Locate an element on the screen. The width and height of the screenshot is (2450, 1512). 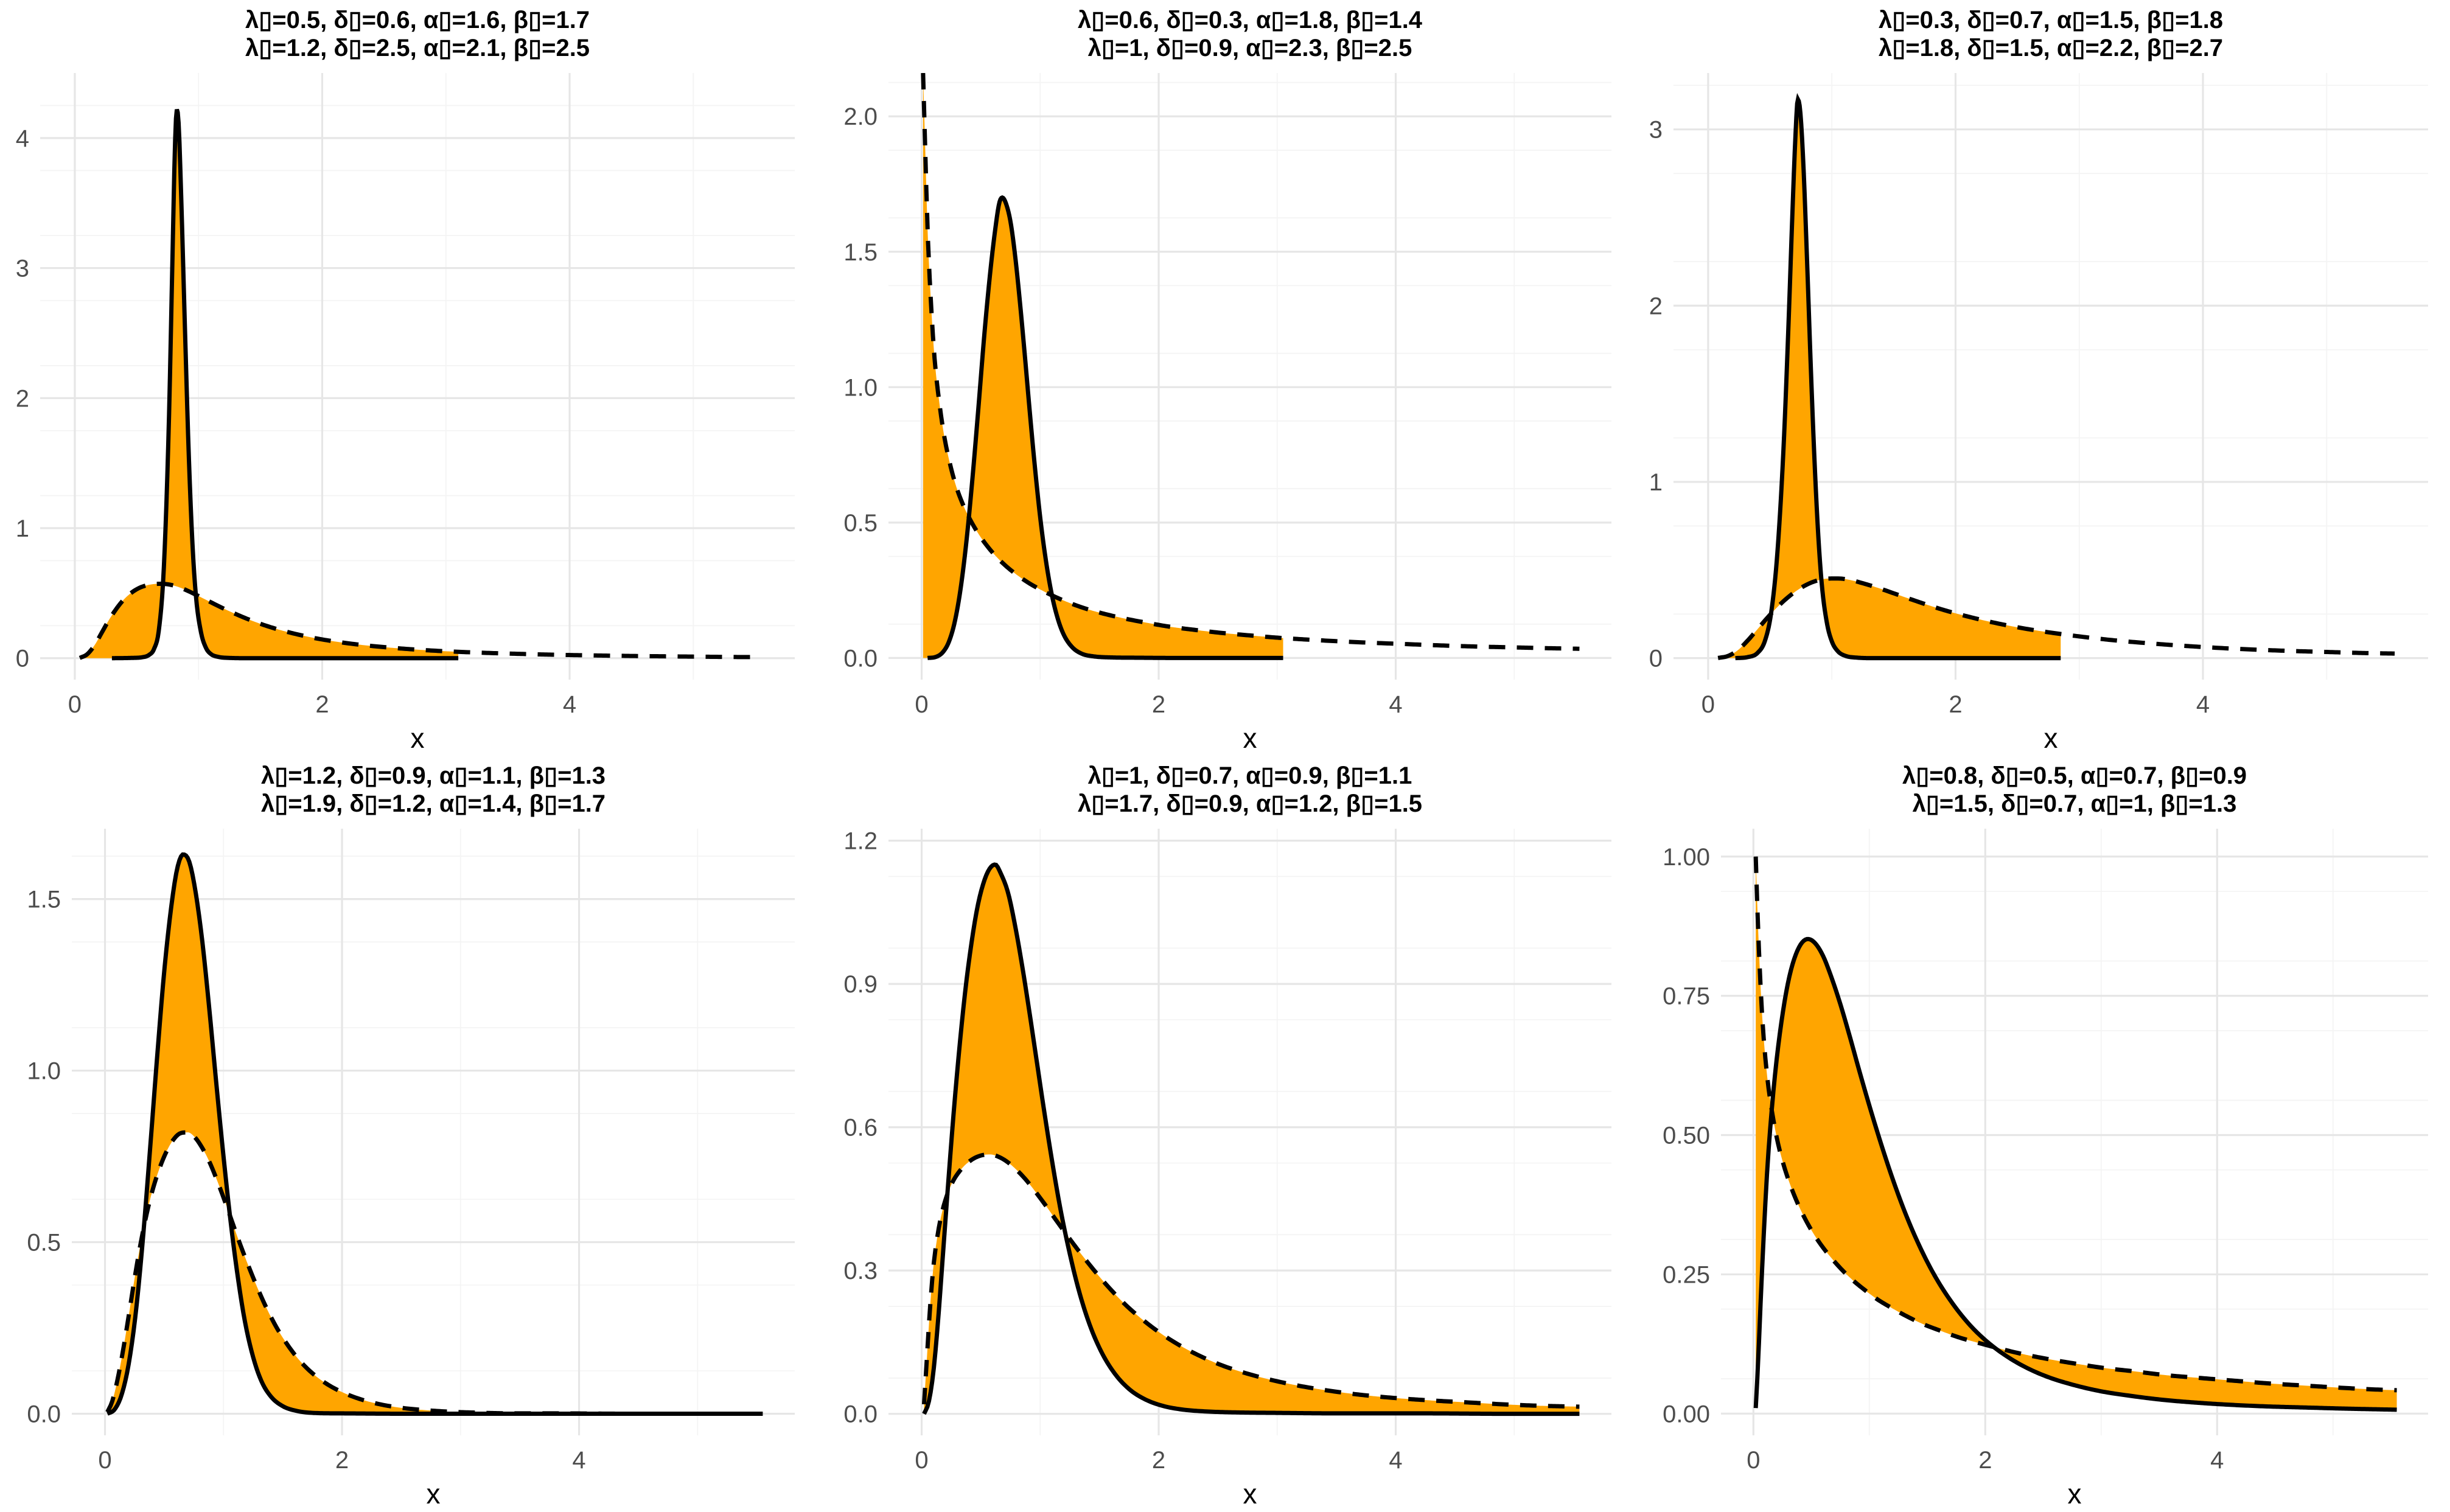
y-tick-label: 0.75 is located at coordinates (1686, 996).